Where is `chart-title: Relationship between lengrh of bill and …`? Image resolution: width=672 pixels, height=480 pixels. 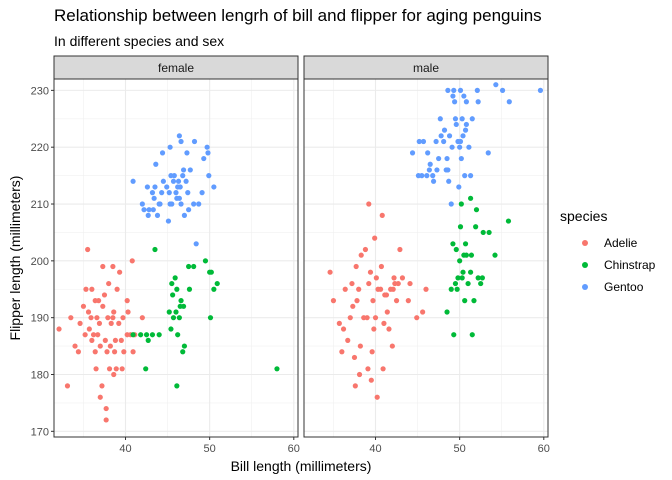
chart-title: Relationship between lengrh of bill and … is located at coordinates (298, 15).